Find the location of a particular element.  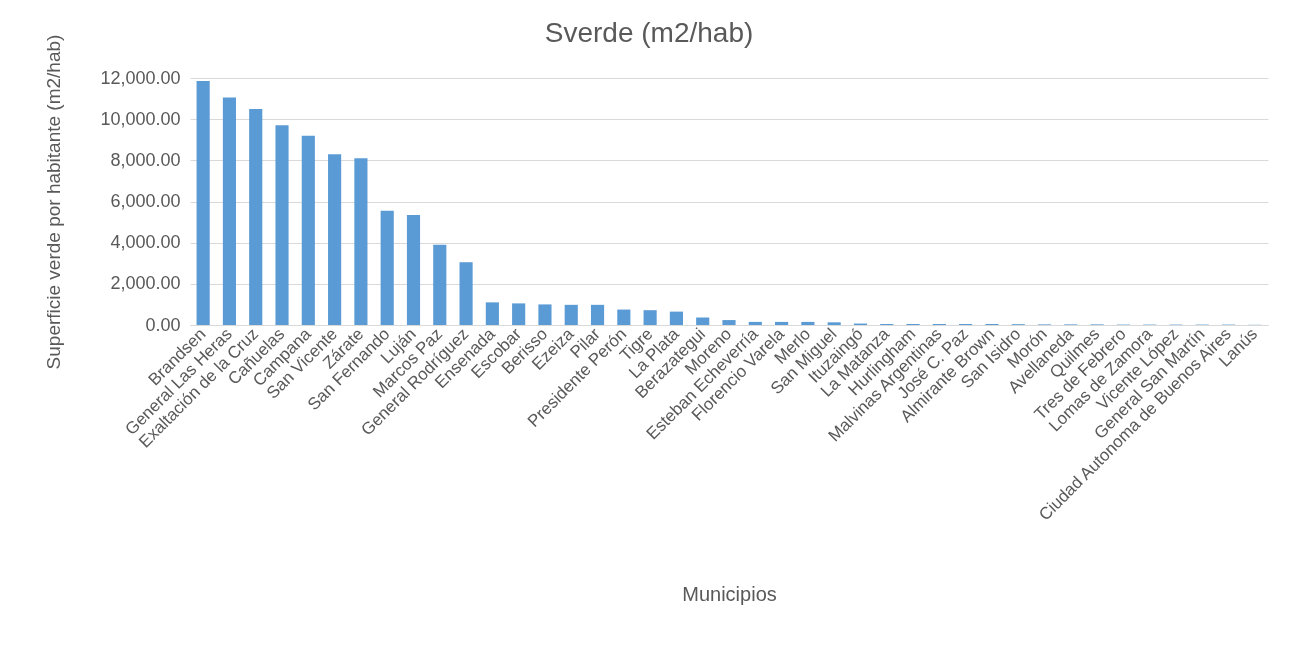

y-tick-label: 4,000.00 is located at coordinates (145, 242).